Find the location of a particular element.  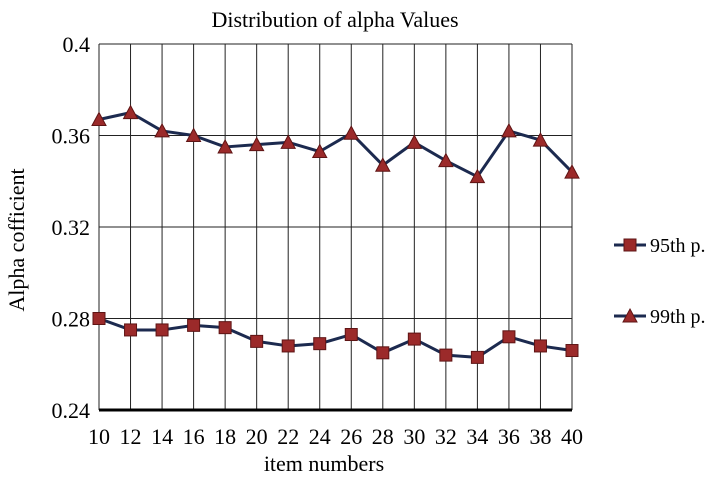

y-tick-label: 0.4 is located at coordinates (77, 44).